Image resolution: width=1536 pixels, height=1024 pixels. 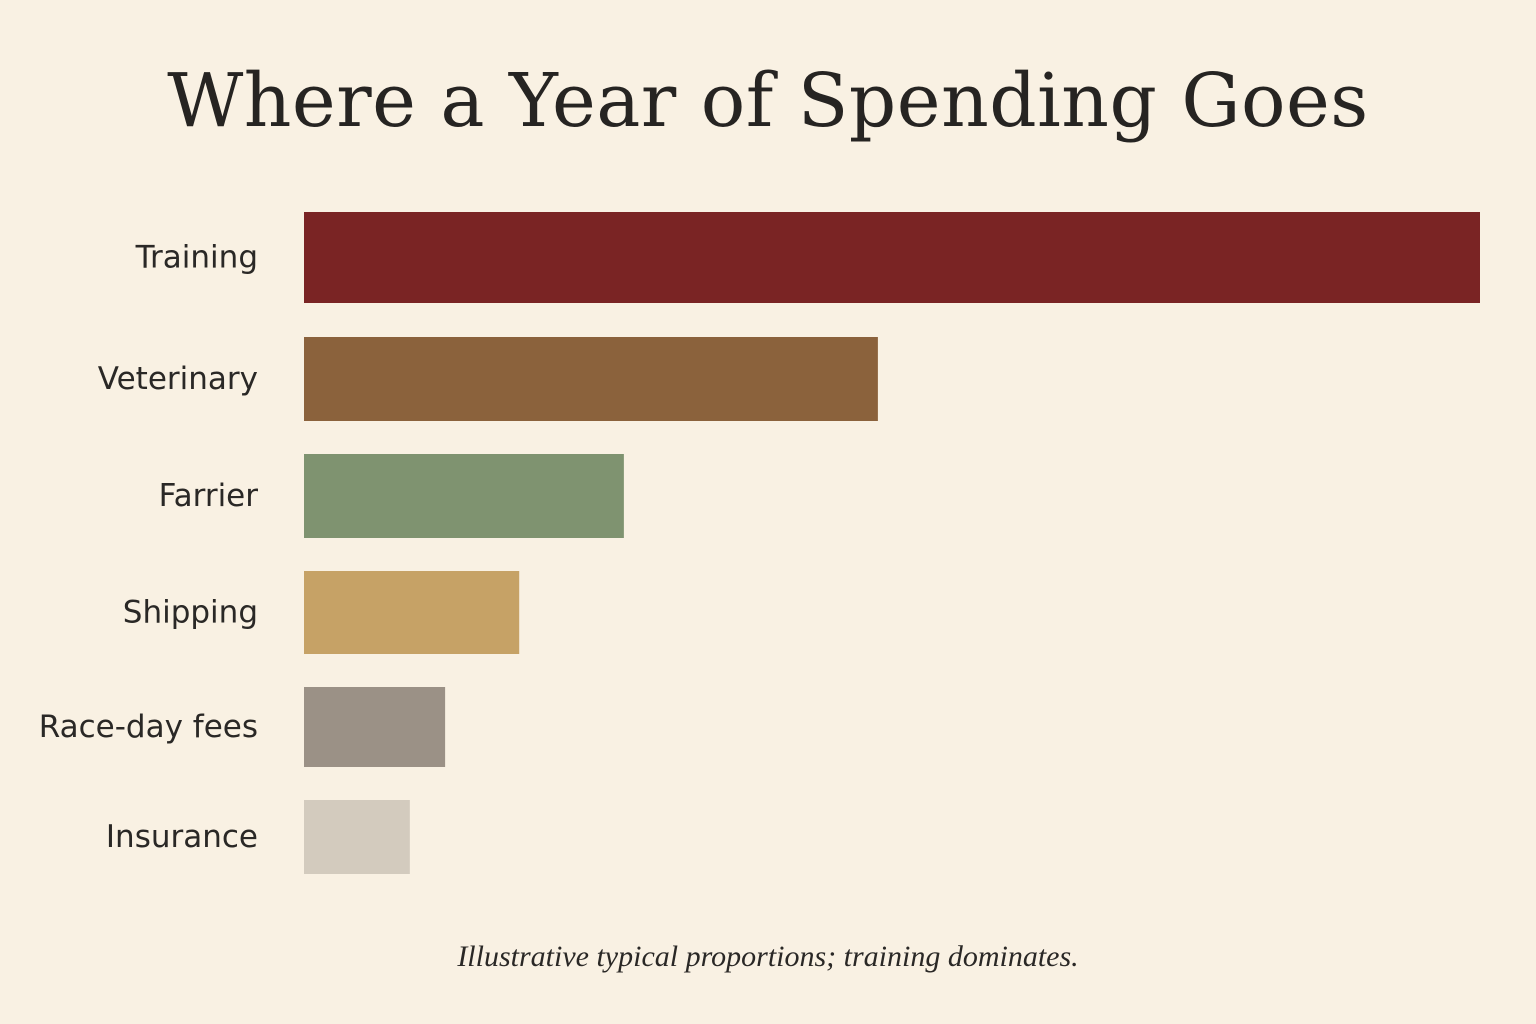 What do you see at coordinates (148, 727) in the screenshot?
I see `category-label: Race-day fees` at bounding box center [148, 727].